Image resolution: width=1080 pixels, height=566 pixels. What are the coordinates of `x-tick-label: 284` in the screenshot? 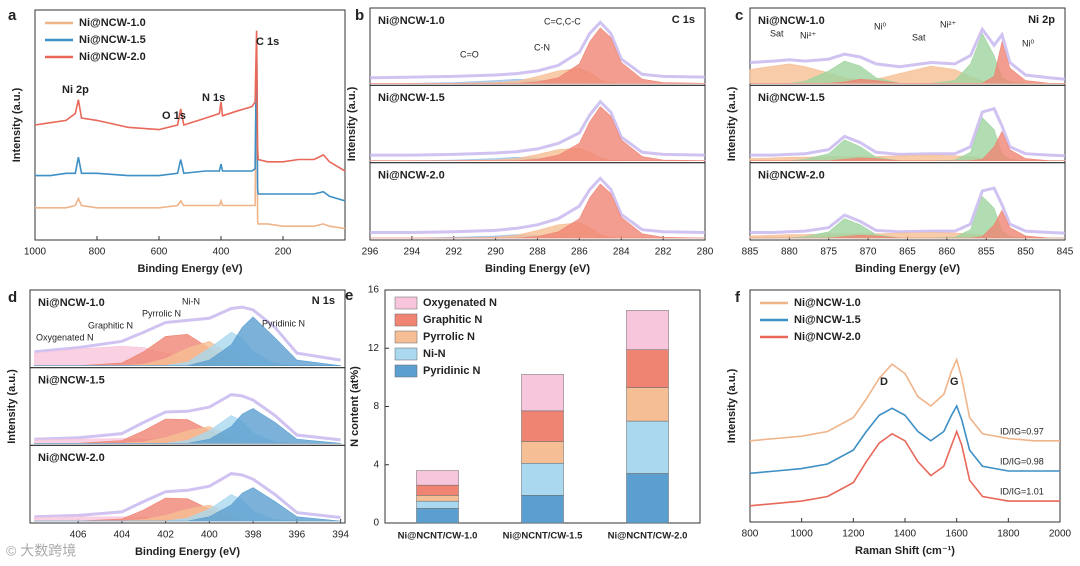 It's located at (621, 252).